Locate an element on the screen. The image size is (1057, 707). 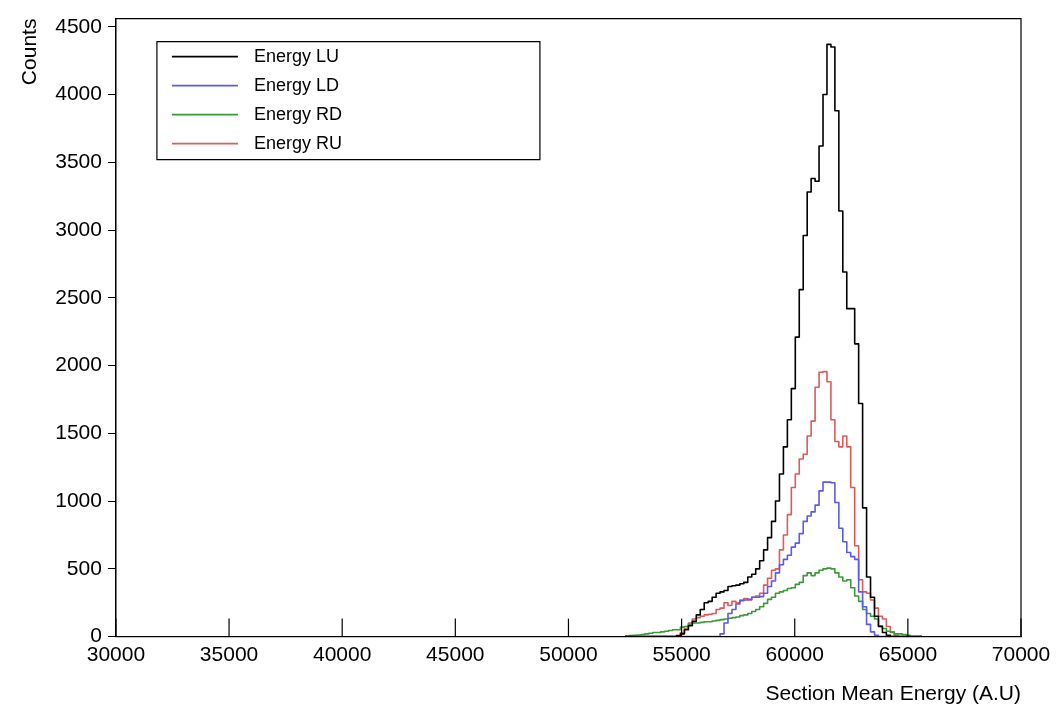
x-tick-label: 40000 is located at coordinates (342, 653).